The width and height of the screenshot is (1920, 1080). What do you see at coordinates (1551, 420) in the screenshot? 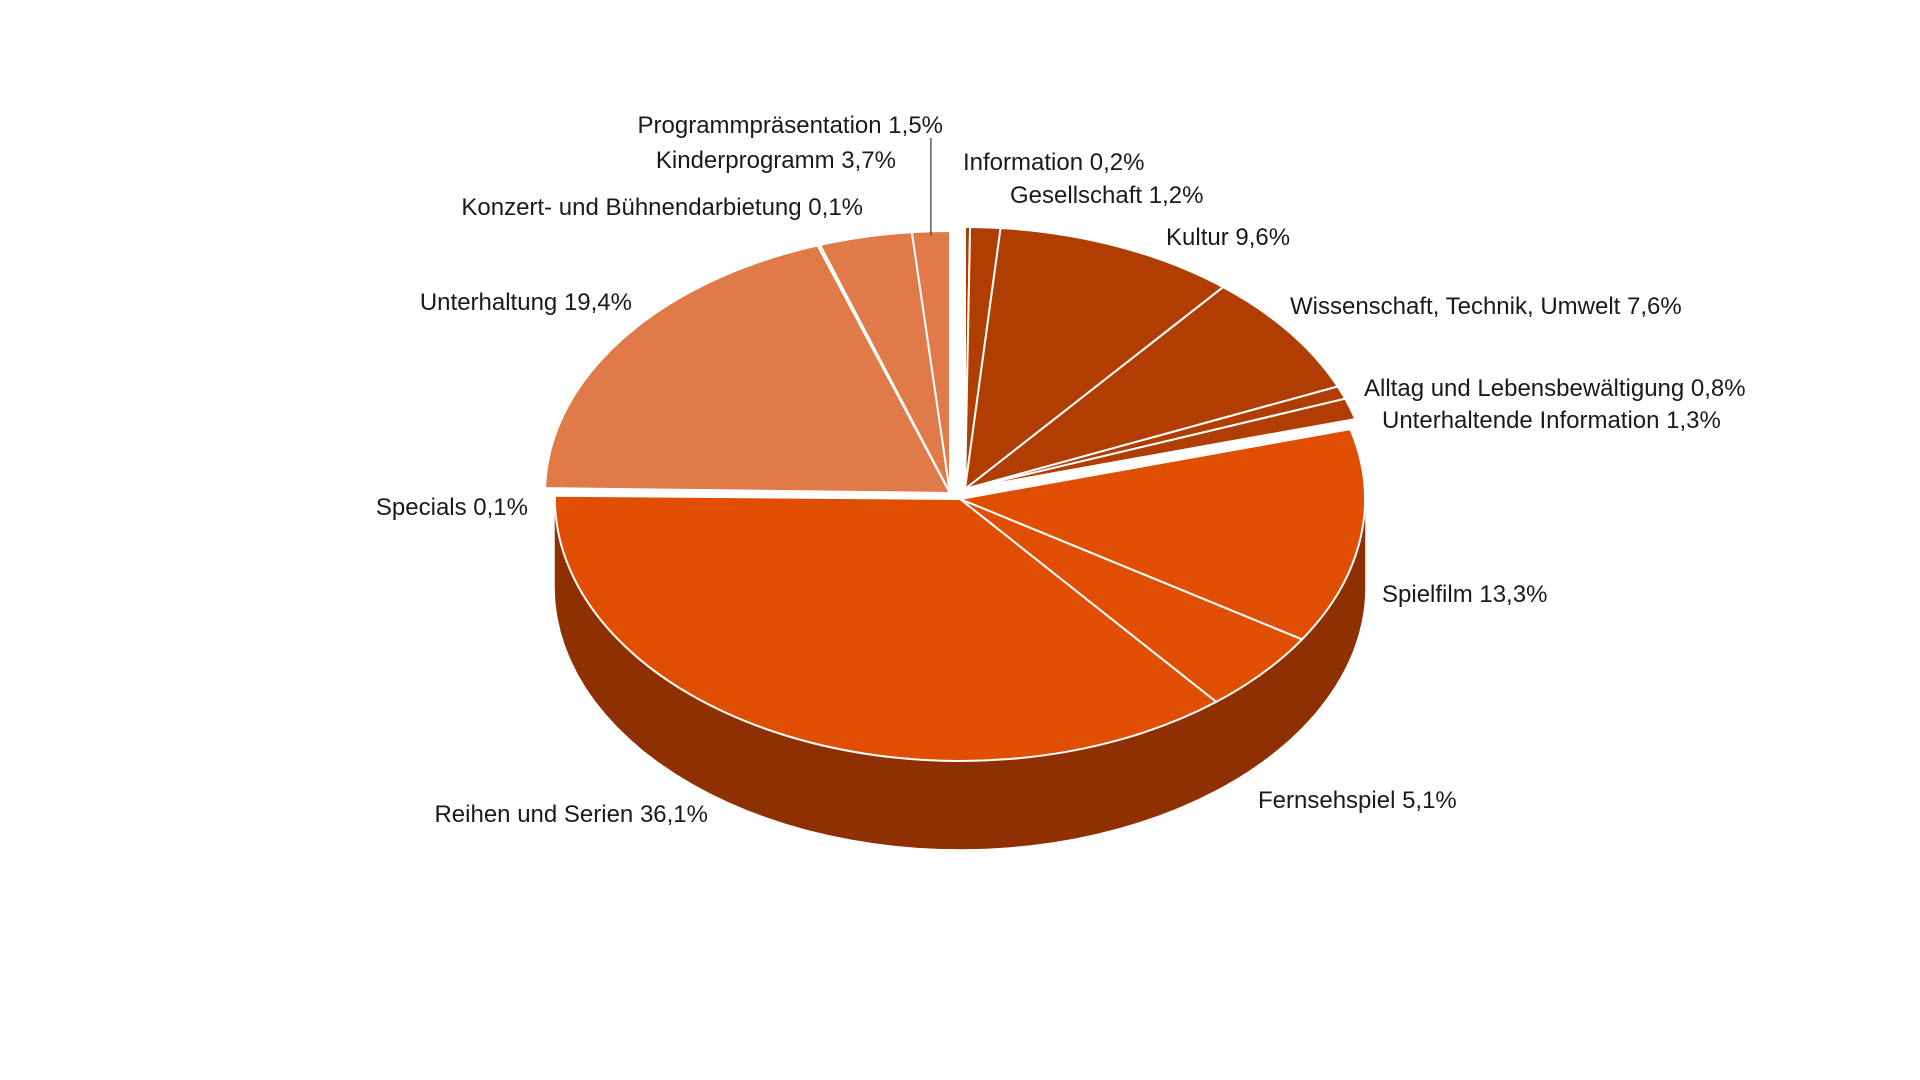
I see `label-unterhaltende-information: Unterhaltende Information 1,3%` at bounding box center [1551, 420].